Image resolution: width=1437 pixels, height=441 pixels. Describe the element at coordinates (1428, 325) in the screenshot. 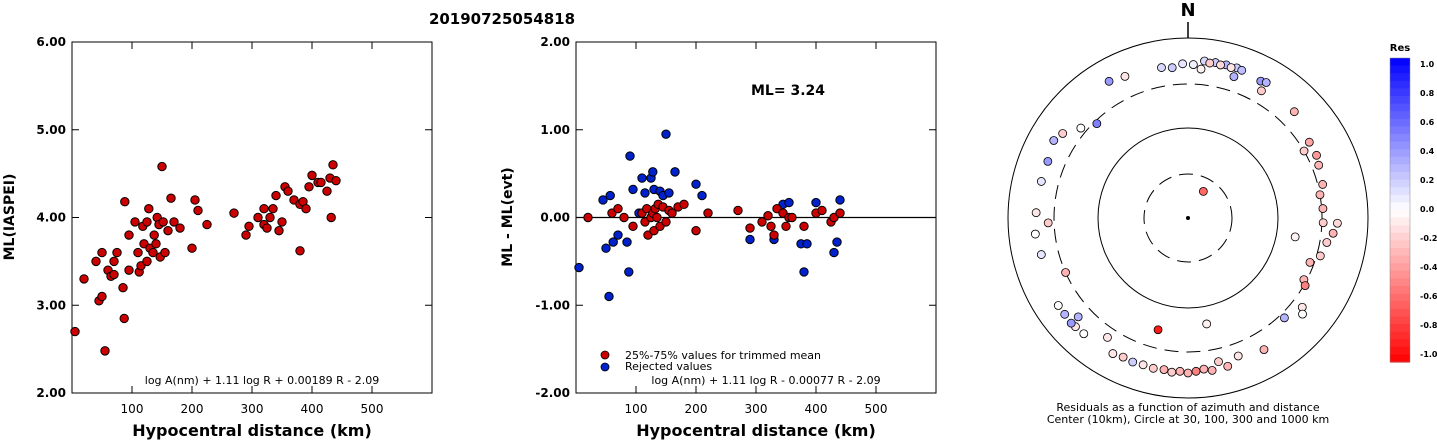

I see `colorbar-tick-label: -0.8` at that location.